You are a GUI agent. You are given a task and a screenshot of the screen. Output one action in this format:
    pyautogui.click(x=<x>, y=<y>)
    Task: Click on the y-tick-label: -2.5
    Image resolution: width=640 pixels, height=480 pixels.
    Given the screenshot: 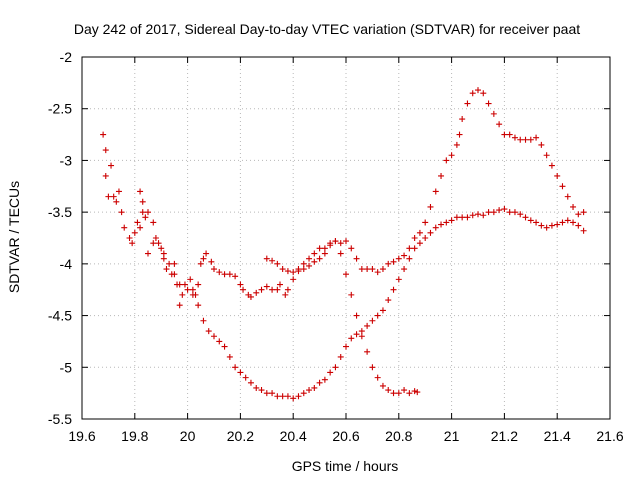 What is the action you would take?
    pyautogui.click(x=60, y=109)
    